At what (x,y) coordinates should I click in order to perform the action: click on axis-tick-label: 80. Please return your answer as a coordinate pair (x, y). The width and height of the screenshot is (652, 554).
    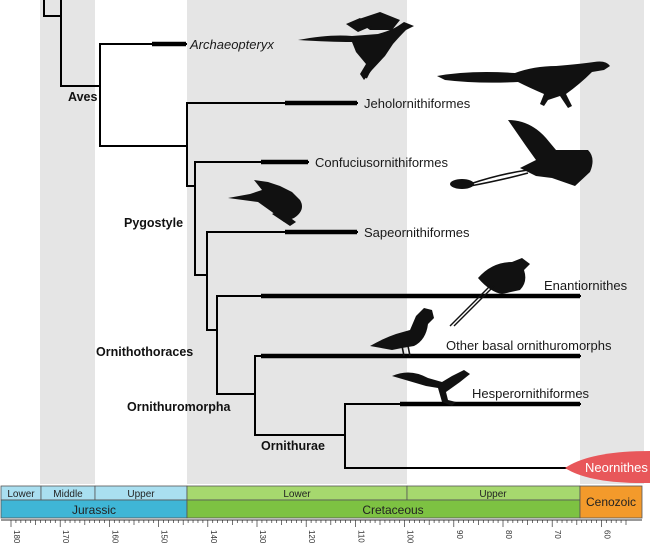
    Looking at the image, I should click on (508, 534).